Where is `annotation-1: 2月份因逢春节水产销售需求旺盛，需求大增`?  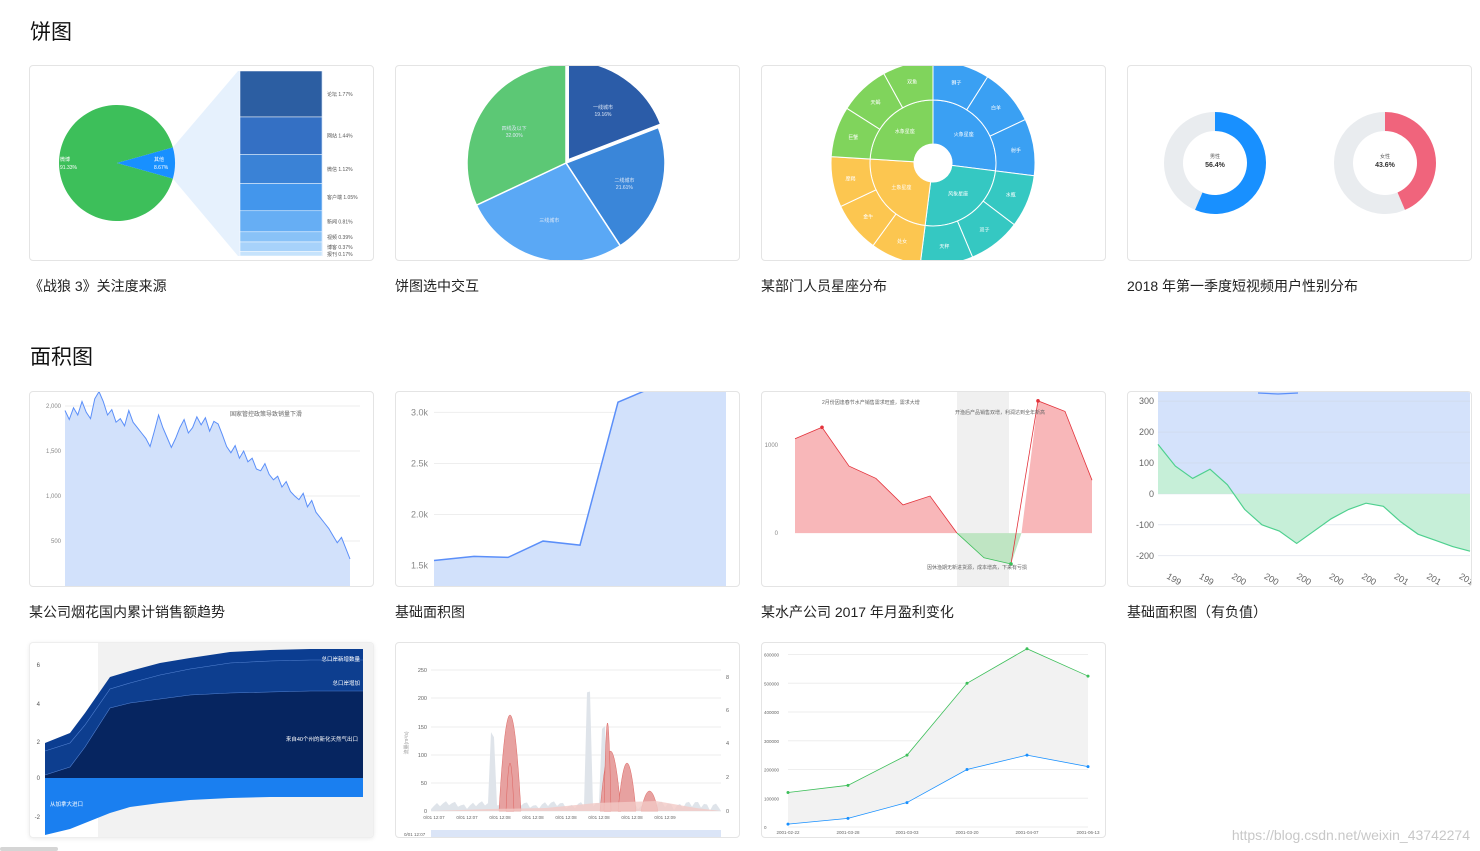 annotation-1: 2月份因逢春节水产销售需求旺盛，需求大增 is located at coordinates (871, 402).